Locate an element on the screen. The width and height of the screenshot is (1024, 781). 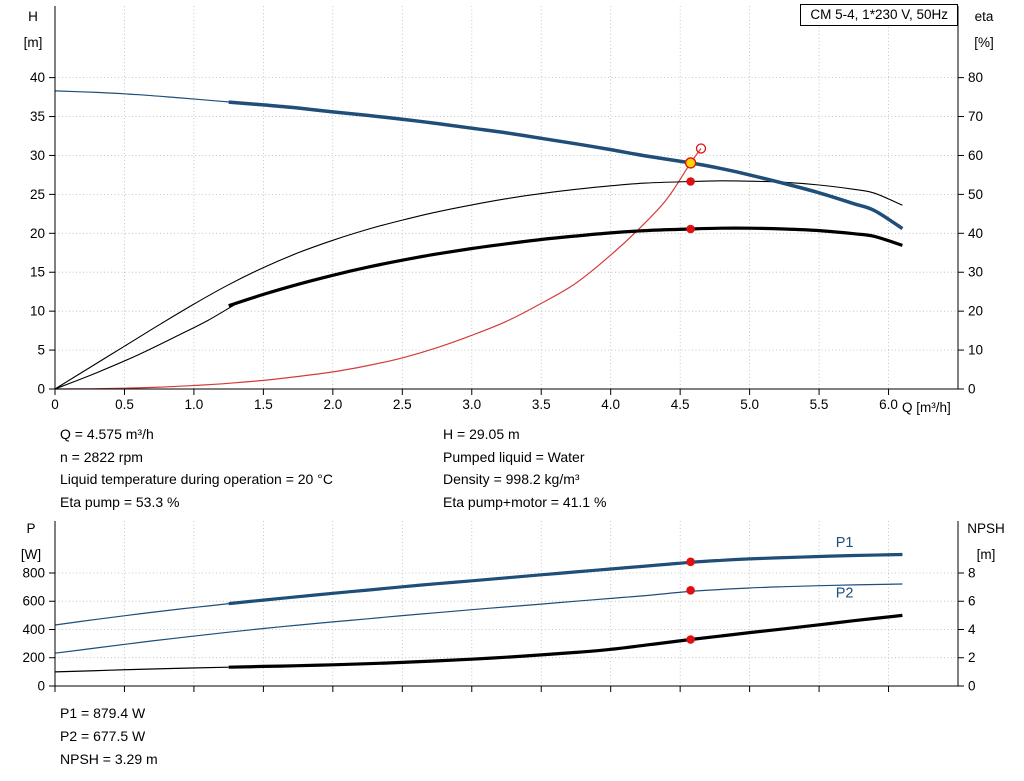
info-line-q: Q = 4.575 m³/h is located at coordinates (107, 434).